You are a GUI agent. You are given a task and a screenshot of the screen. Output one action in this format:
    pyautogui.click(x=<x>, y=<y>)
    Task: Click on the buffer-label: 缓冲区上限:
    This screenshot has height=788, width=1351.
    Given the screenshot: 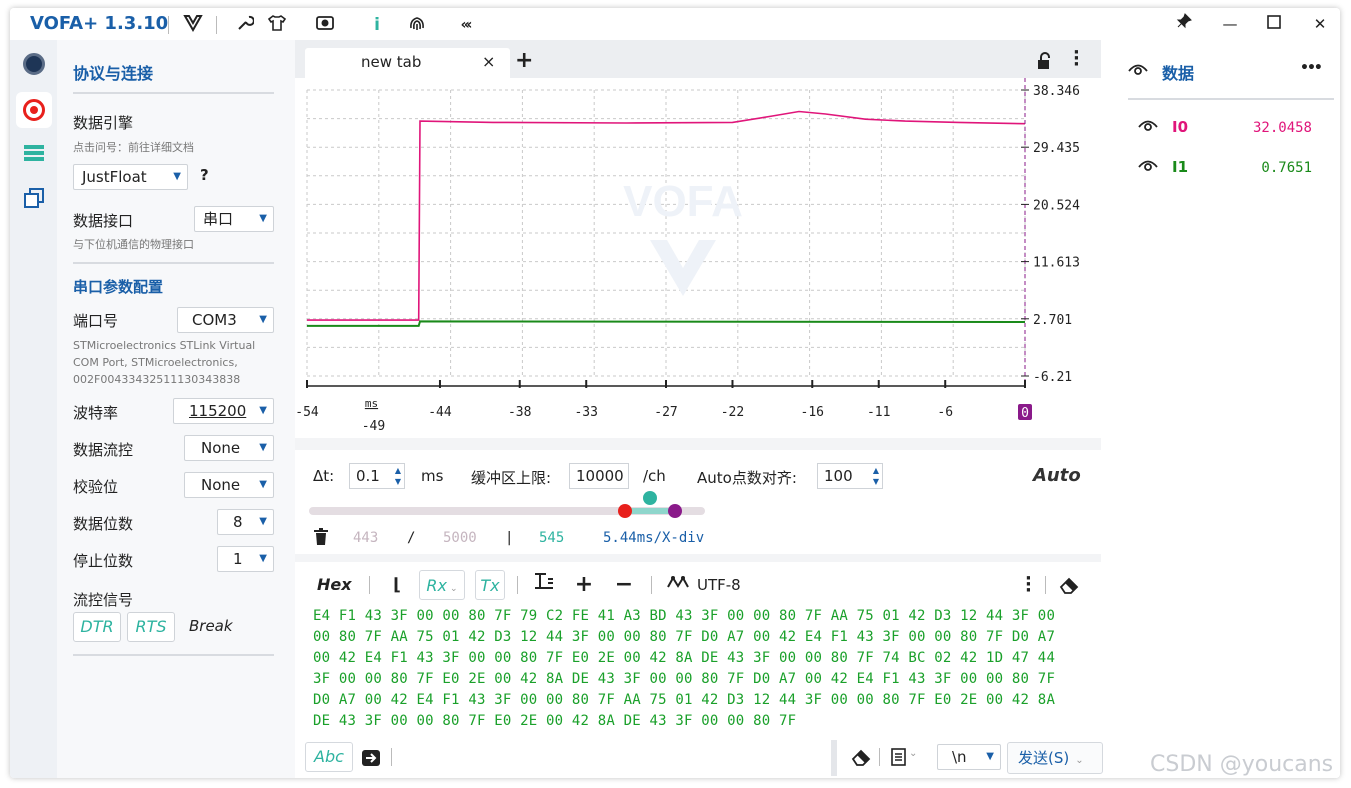 What is the action you would take?
    pyautogui.click(x=511, y=478)
    